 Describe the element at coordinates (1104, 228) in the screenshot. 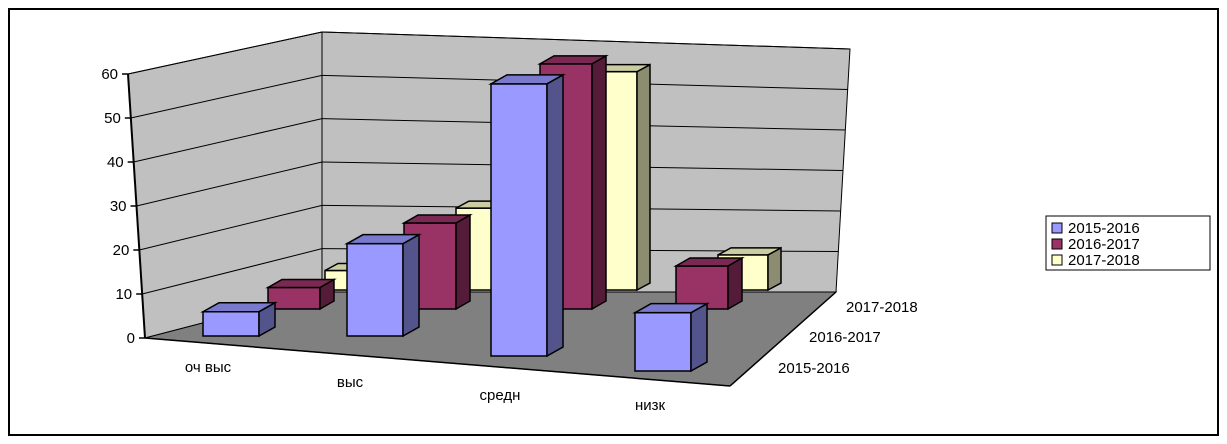

I see `legend-label: 2015-2016` at that location.